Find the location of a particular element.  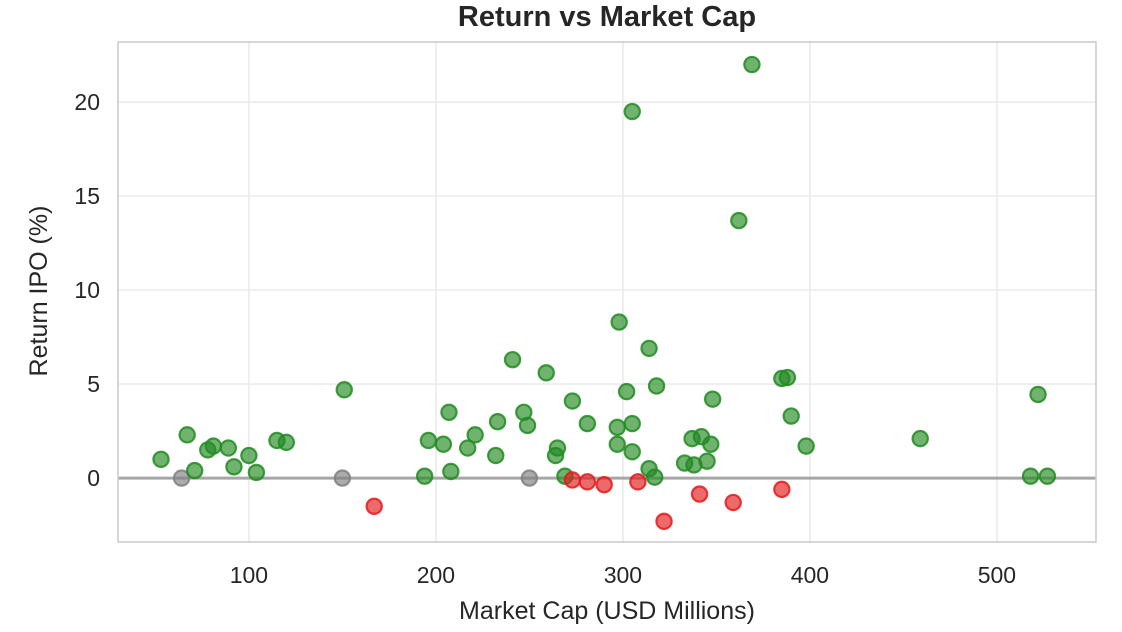

x-axis-label: Market Cap (USD Millions) is located at coordinates (607, 611).